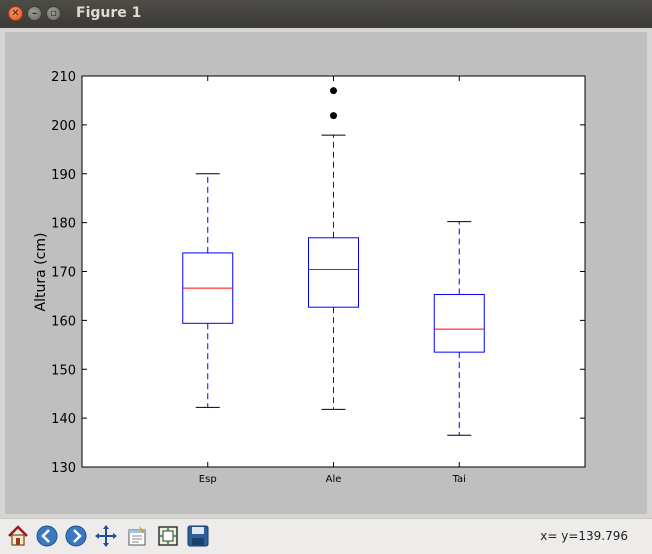  I want to click on pan-icon, so click(106, 536).